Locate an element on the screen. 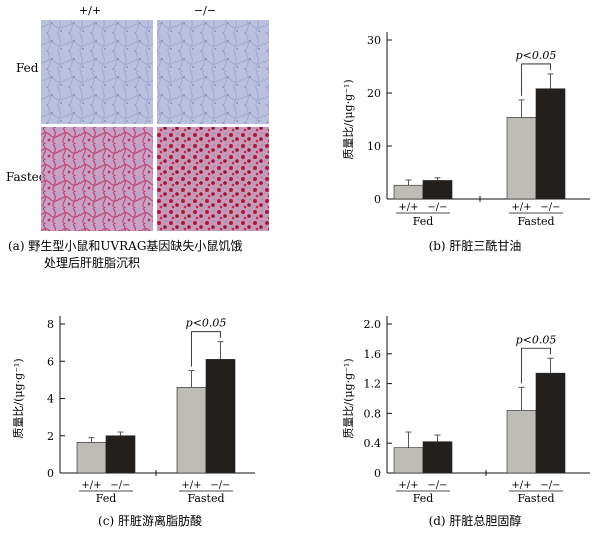 This screenshot has height=533, width=602. y-tick-label: 4 is located at coordinates (50, 399).